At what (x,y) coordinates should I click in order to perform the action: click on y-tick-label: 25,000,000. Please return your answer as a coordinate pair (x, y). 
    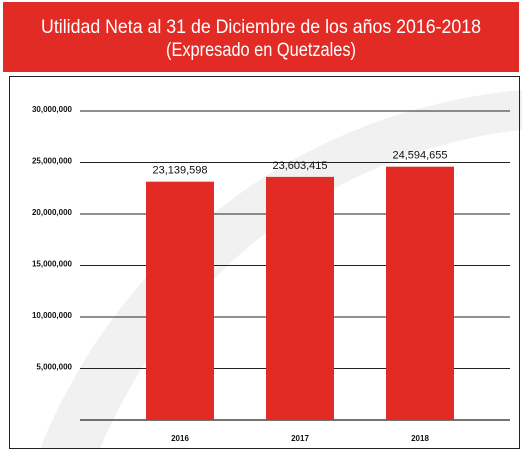
    Looking at the image, I should click on (52, 161).